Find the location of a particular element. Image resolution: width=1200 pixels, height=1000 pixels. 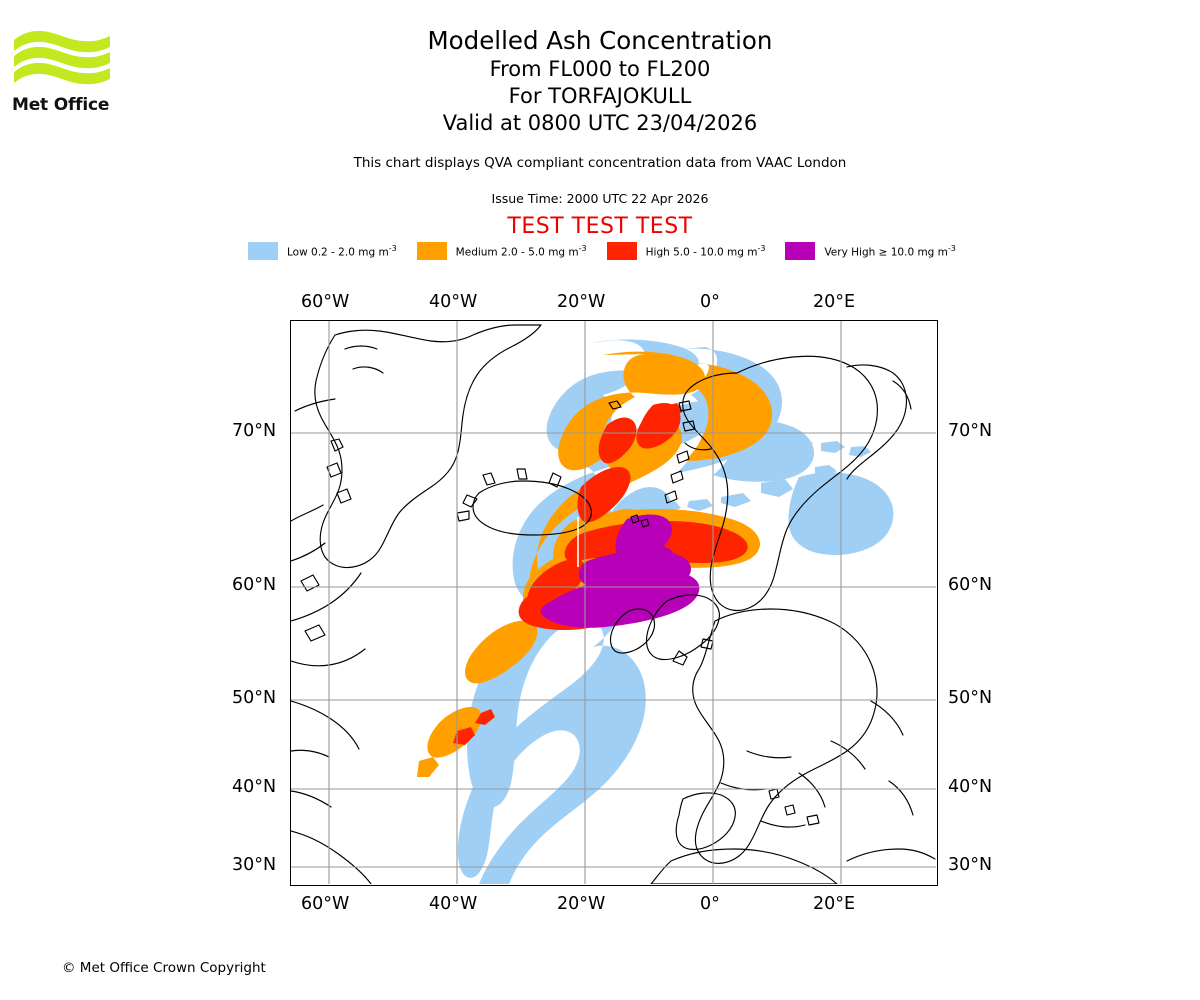

legend-label-medium: Medium 2.0 - 5.0 mg m-3 is located at coordinates (521, 251).